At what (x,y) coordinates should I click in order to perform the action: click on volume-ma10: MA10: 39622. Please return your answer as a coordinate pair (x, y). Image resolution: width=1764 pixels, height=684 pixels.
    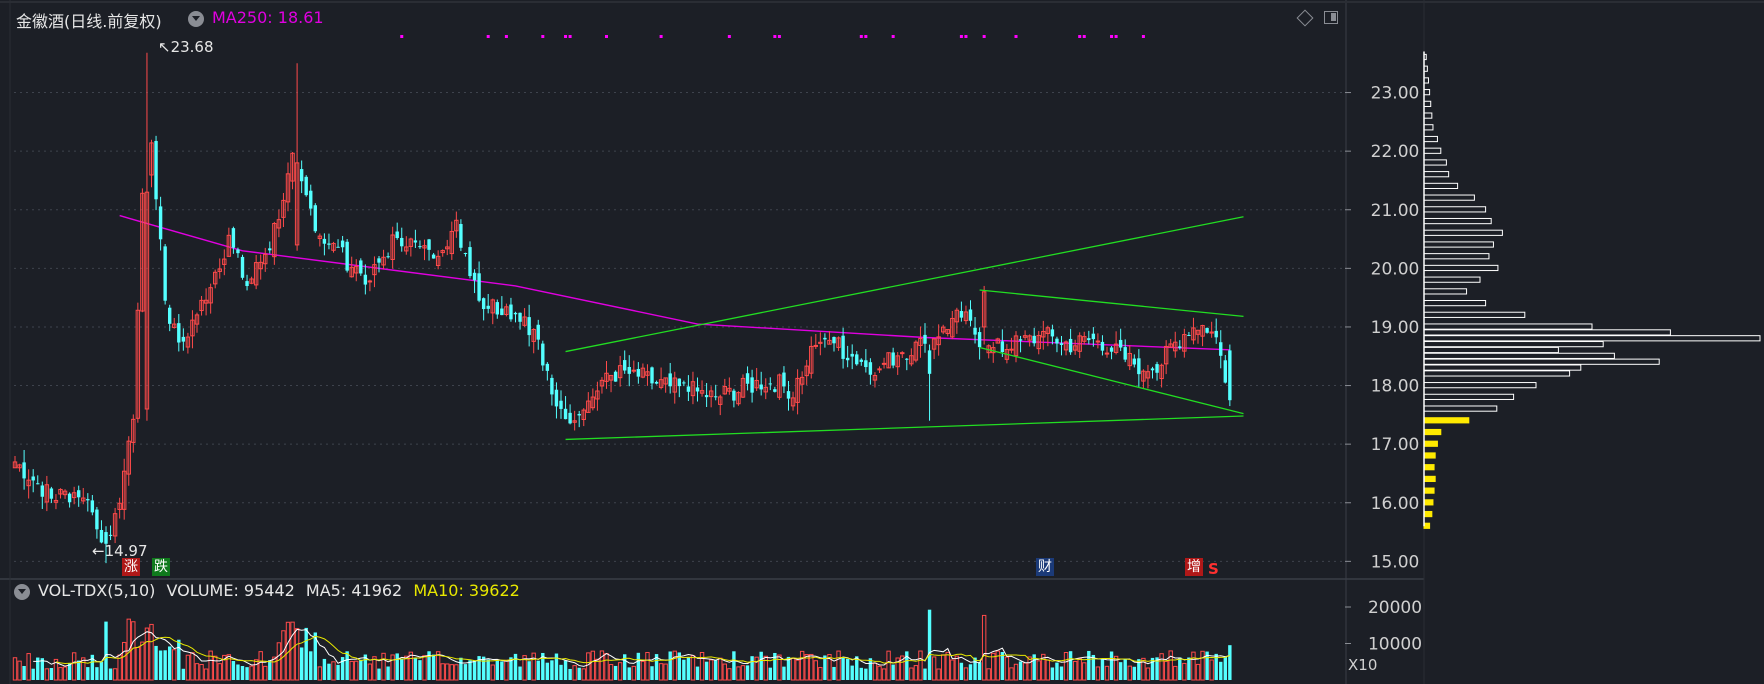
    Looking at the image, I should click on (466, 590).